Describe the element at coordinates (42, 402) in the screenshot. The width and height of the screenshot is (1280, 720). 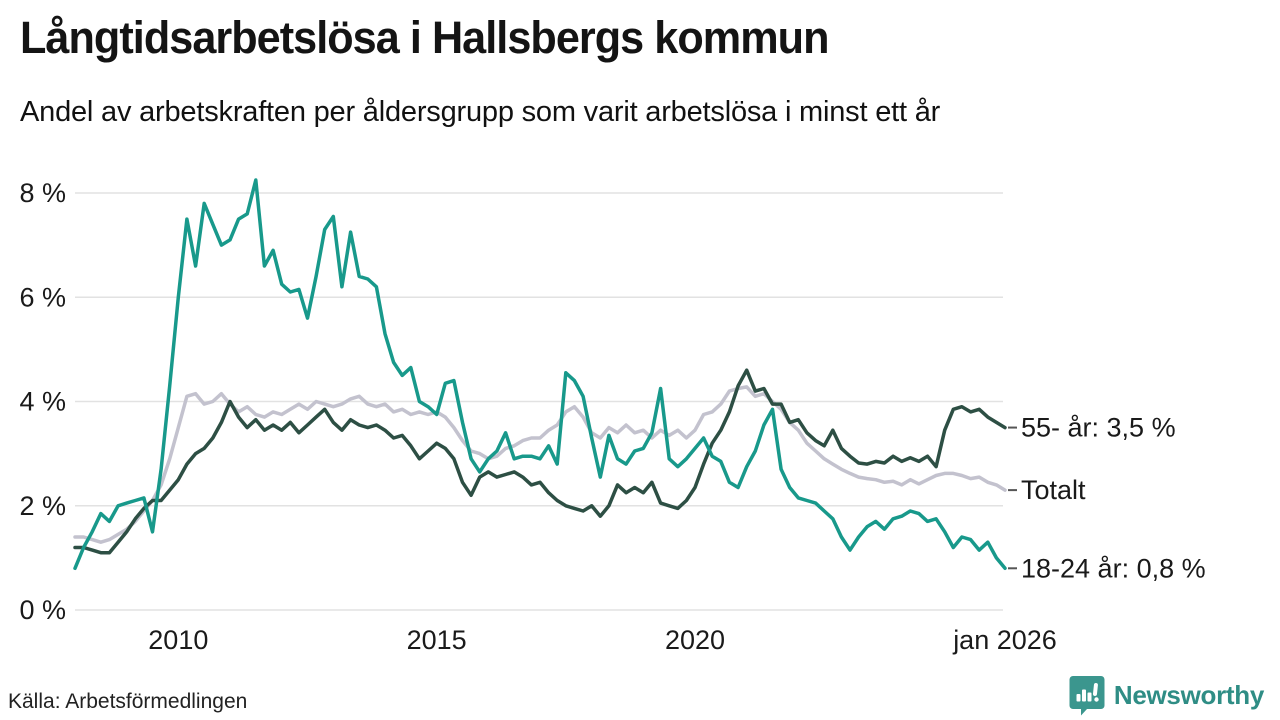
I see `y-tick-label: 4 %` at that location.